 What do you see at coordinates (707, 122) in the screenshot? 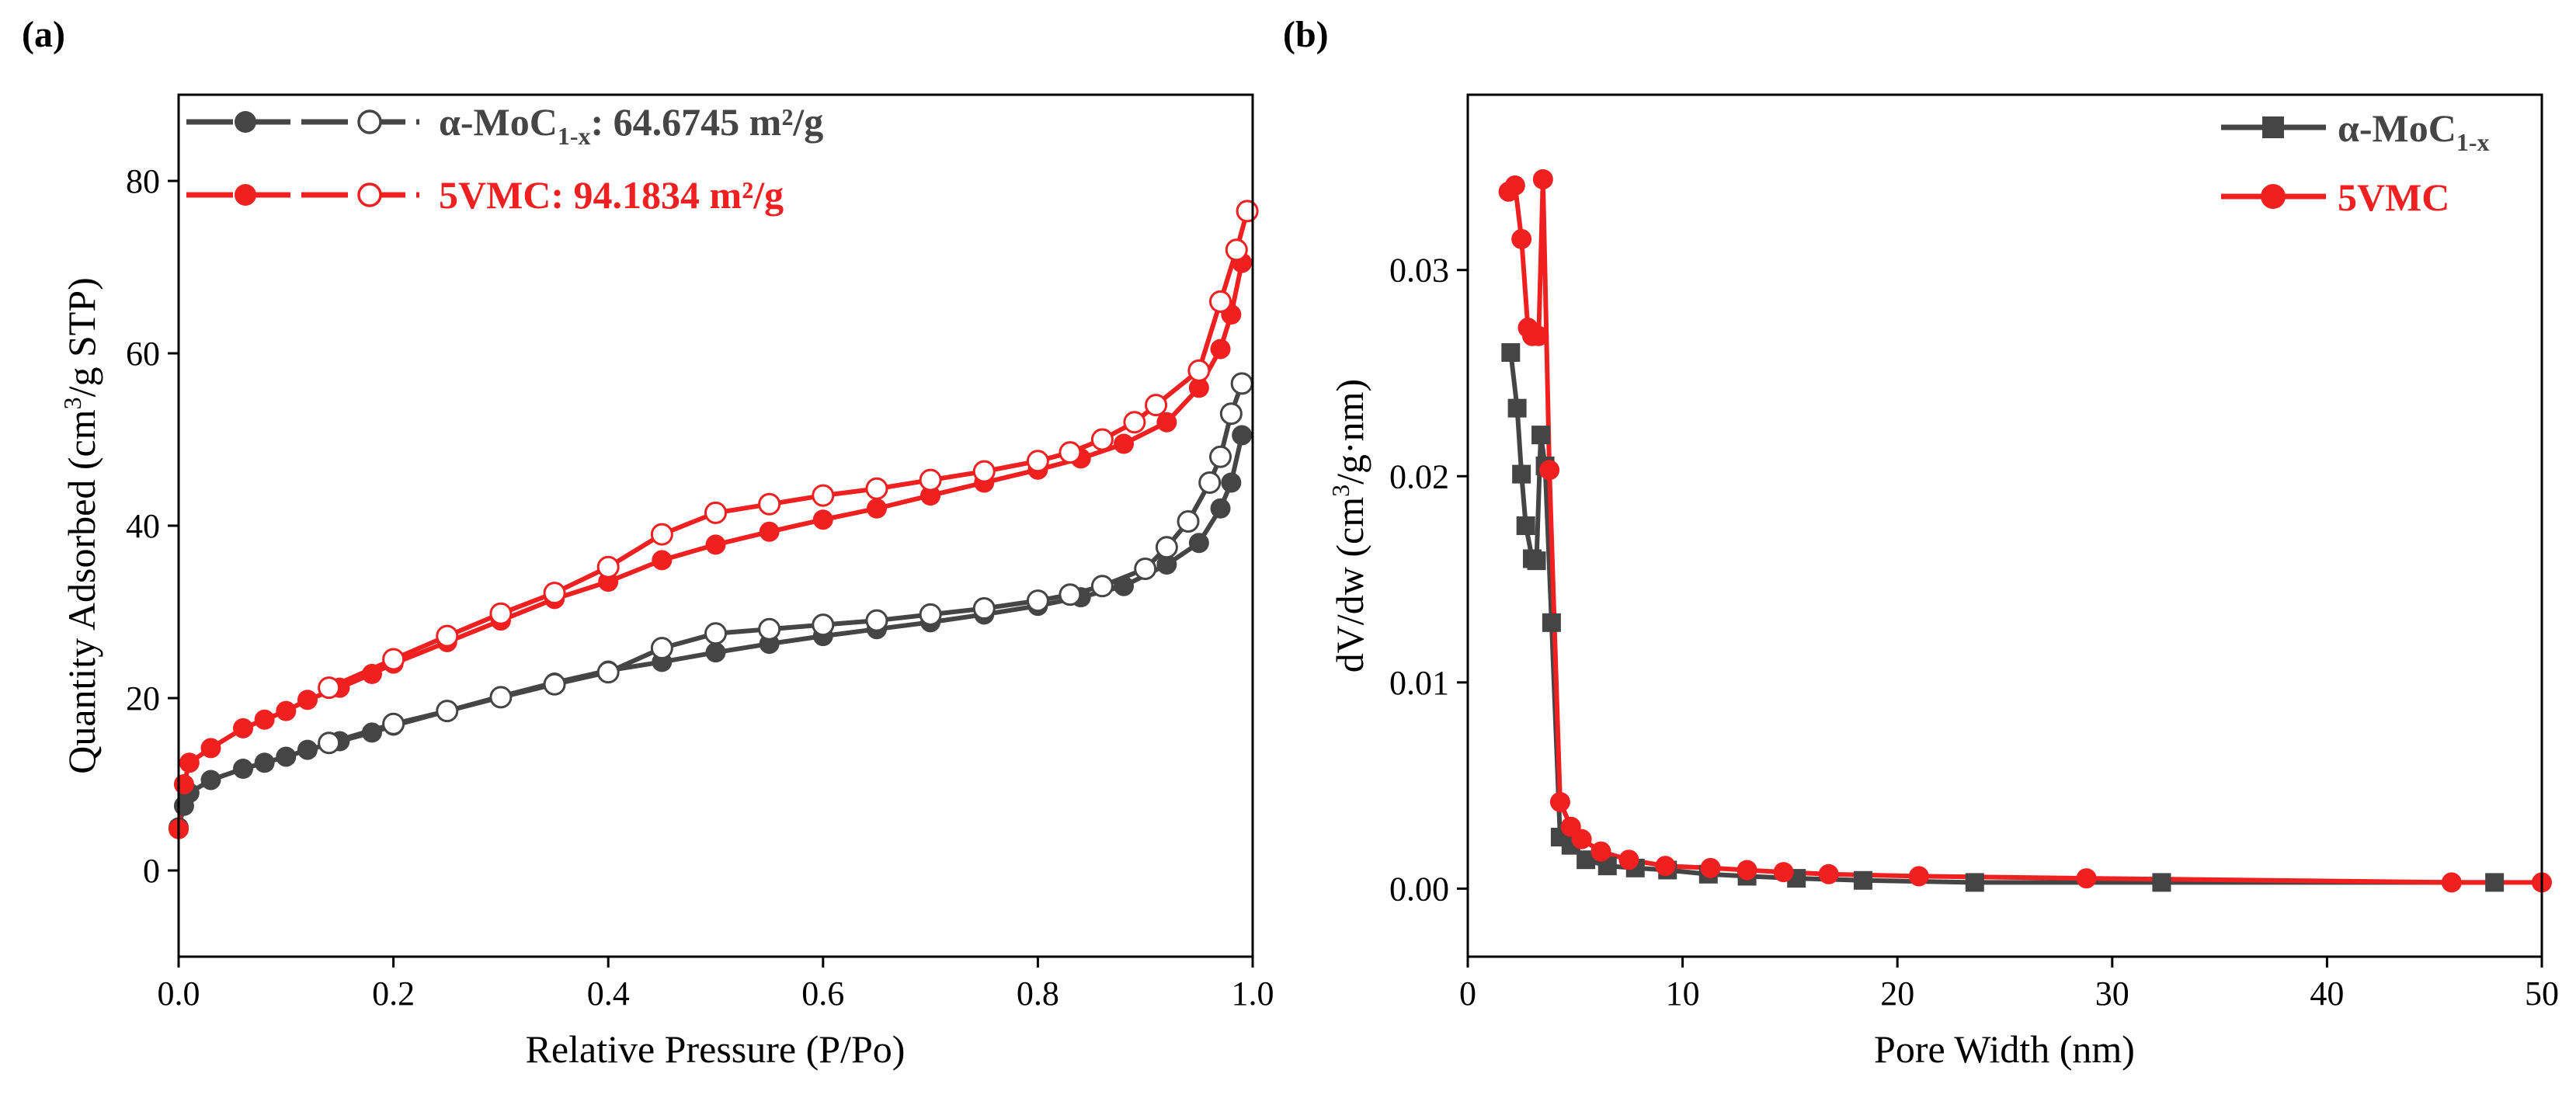
I see `legend-a1-part2: : 64.6745 m²/g` at bounding box center [707, 122].